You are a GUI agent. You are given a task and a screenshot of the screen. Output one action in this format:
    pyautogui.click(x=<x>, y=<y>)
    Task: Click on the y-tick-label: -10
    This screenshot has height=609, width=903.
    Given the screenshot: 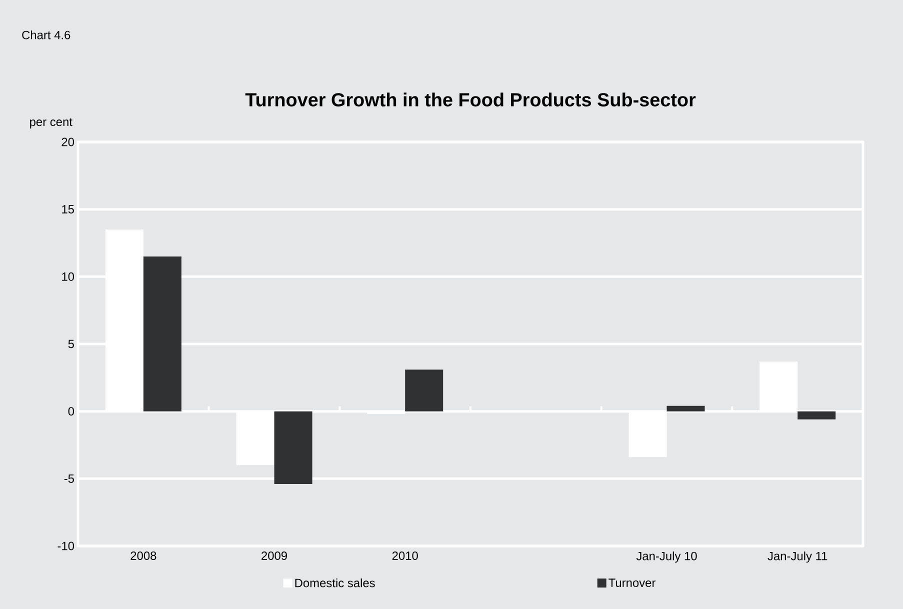 What is the action you would take?
    pyautogui.click(x=66, y=546)
    